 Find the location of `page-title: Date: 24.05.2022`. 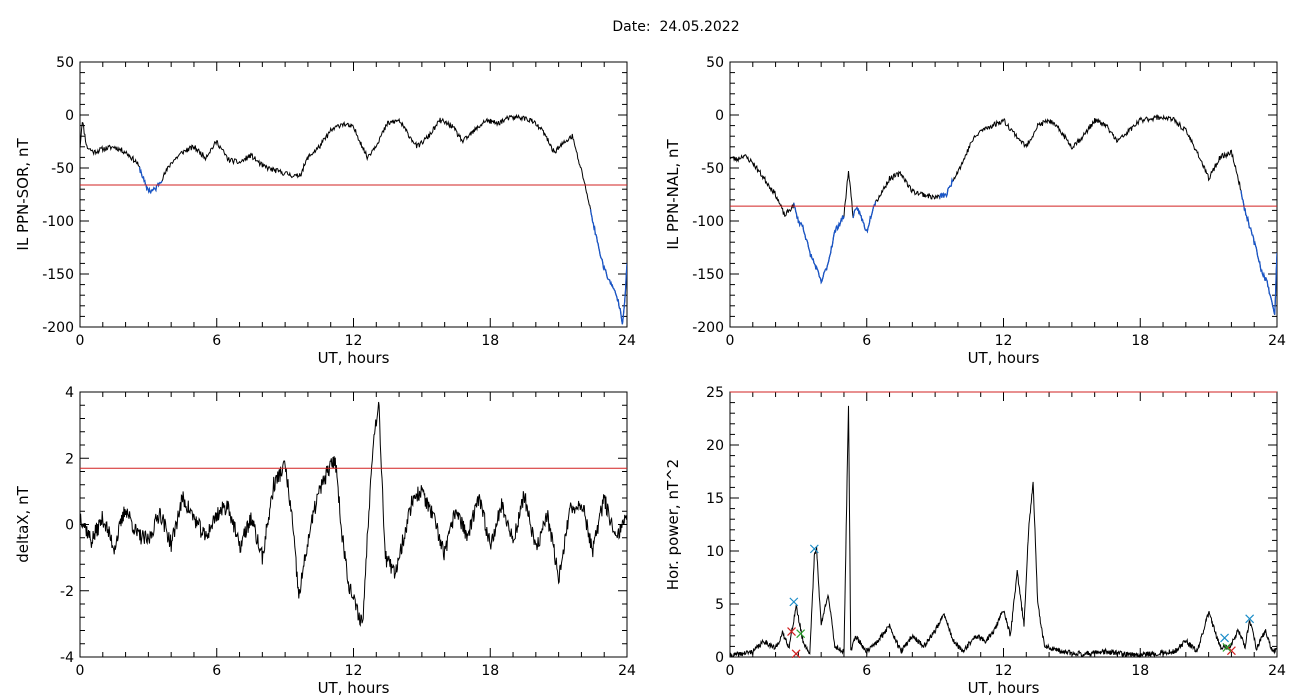

page-title: Date: 24.05.2022 is located at coordinates (676, 27).